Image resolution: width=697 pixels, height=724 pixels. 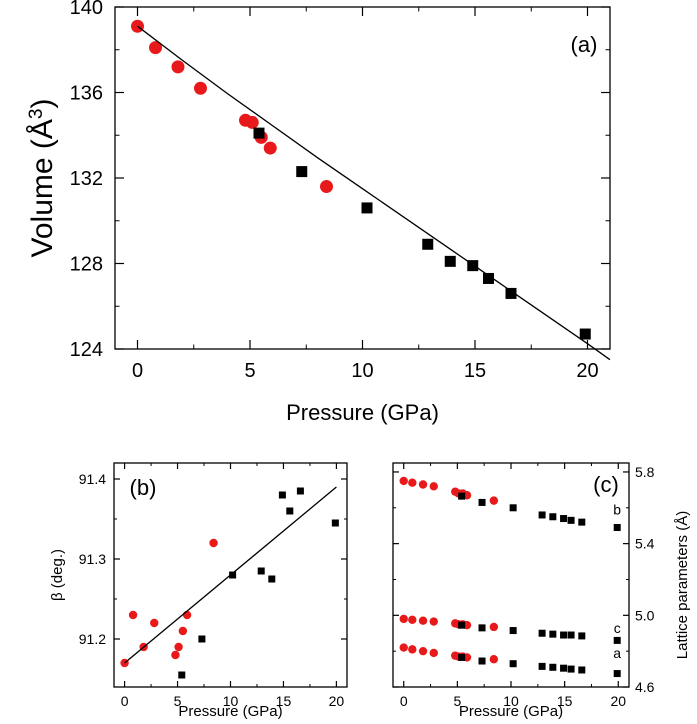 What do you see at coordinates (86, 350) in the screenshot?
I see `y-tick-label: 124` at bounding box center [86, 350].